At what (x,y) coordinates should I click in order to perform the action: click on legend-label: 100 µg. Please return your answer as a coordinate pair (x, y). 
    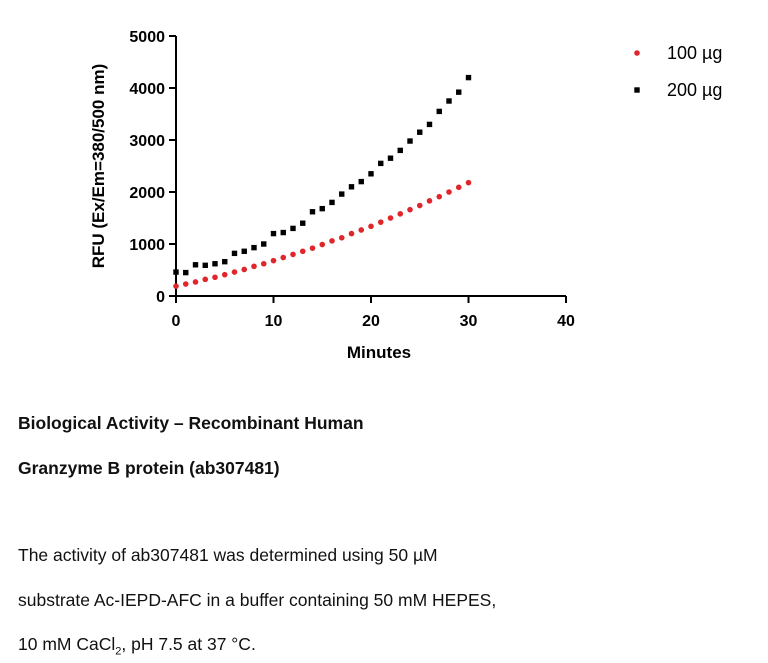
    Looking at the image, I should click on (694, 53).